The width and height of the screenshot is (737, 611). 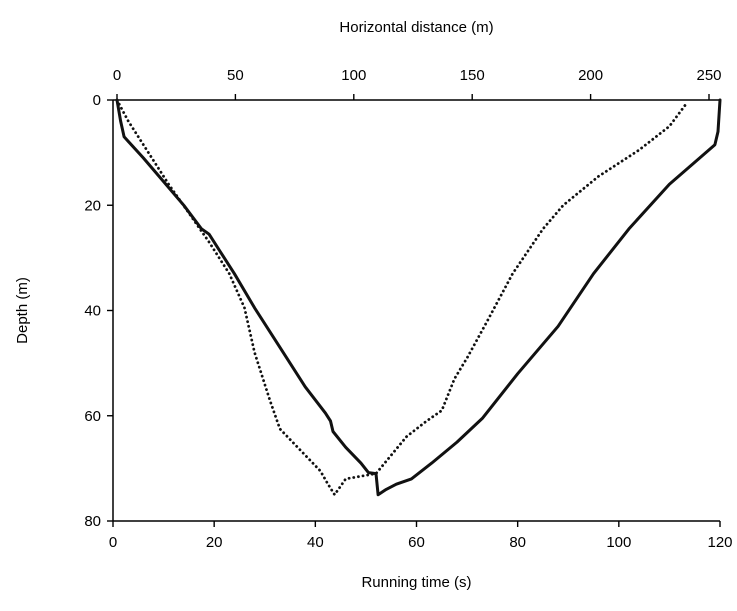 What do you see at coordinates (97, 100) in the screenshot?
I see `y-tick-label: 0` at bounding box center [97, 100].